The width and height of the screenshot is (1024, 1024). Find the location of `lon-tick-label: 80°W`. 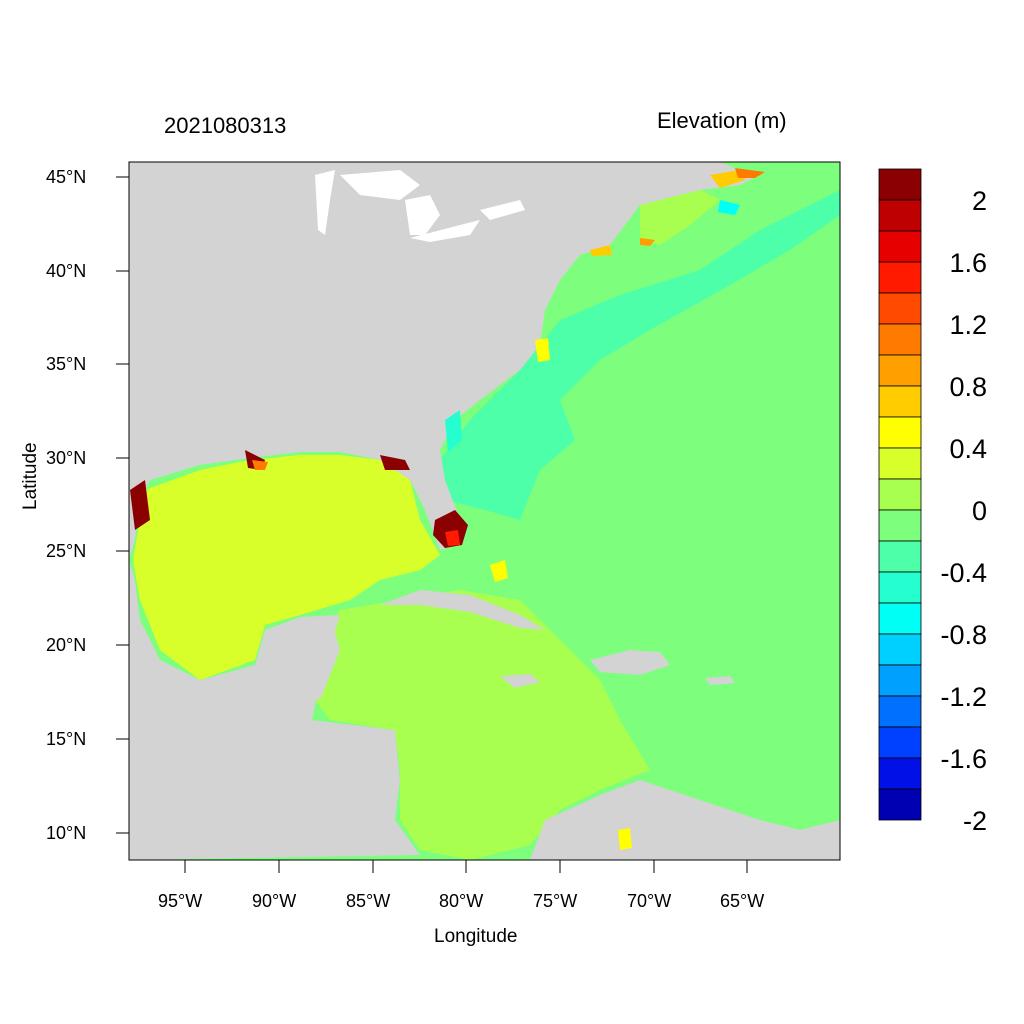

lon-tick-label: 80°W is located at coordinates (461, 901).